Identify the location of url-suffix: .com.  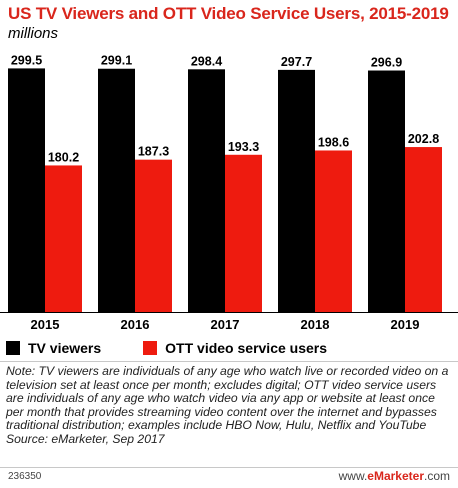
(436, 476).